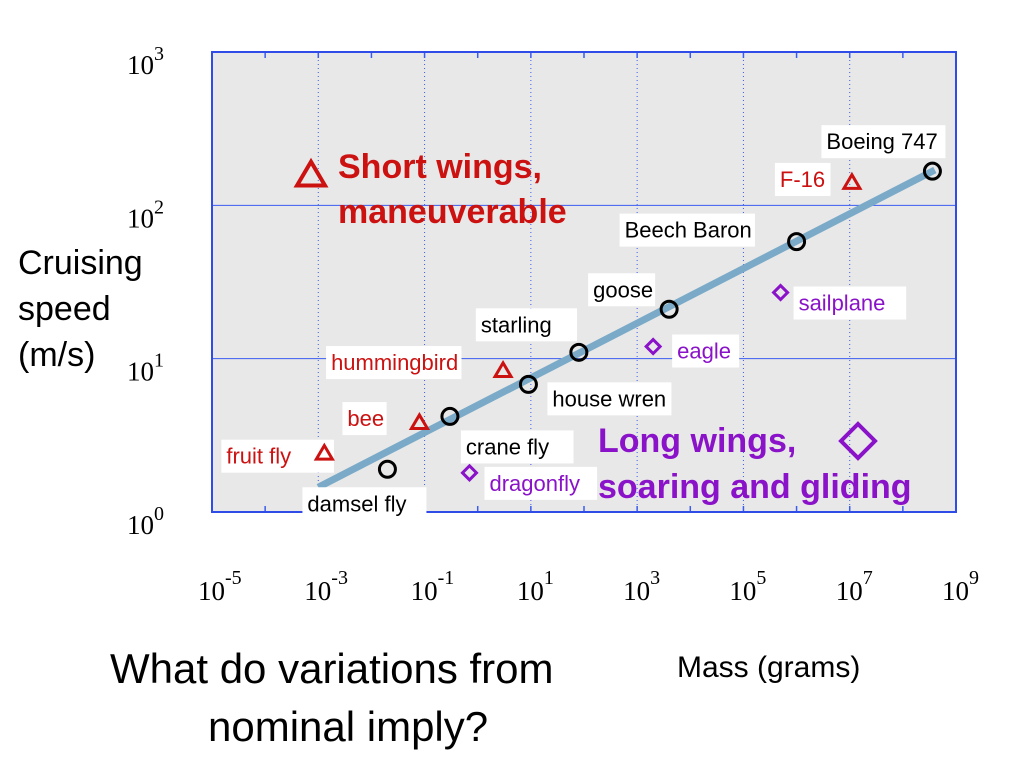  Describe the element at coordinates (440, 167) in the screenshot. I see `annotation-short-wings: Short wings,` at that location.